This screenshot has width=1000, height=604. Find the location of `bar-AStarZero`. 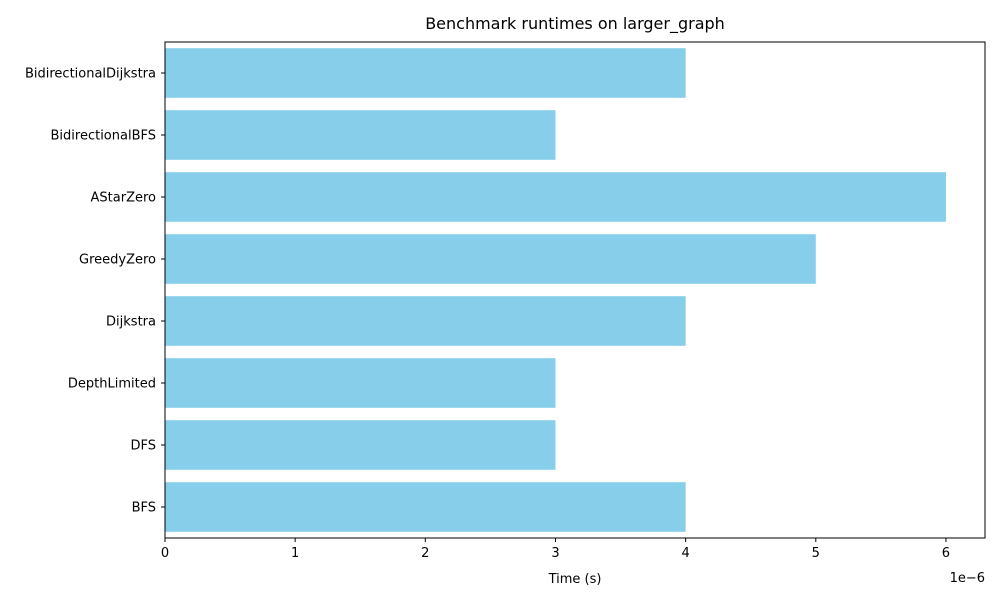

bar-AStarZero is located at coordinates (555, 197).